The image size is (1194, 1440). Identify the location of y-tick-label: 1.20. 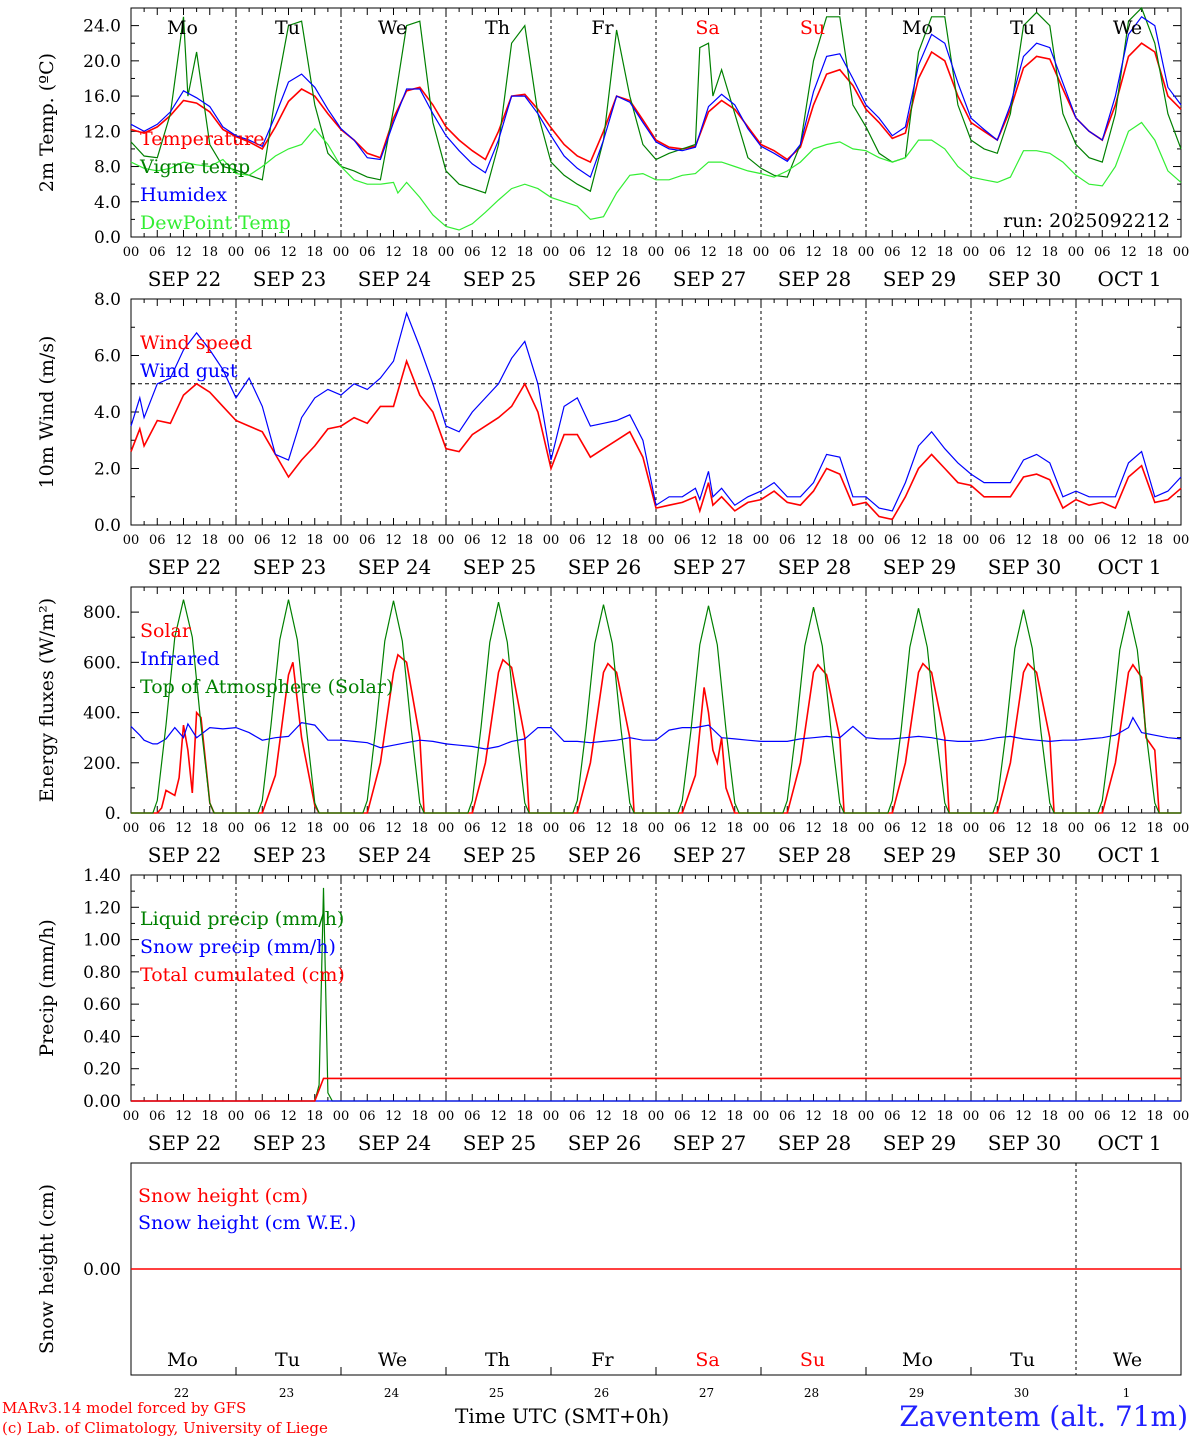
(102, 908).